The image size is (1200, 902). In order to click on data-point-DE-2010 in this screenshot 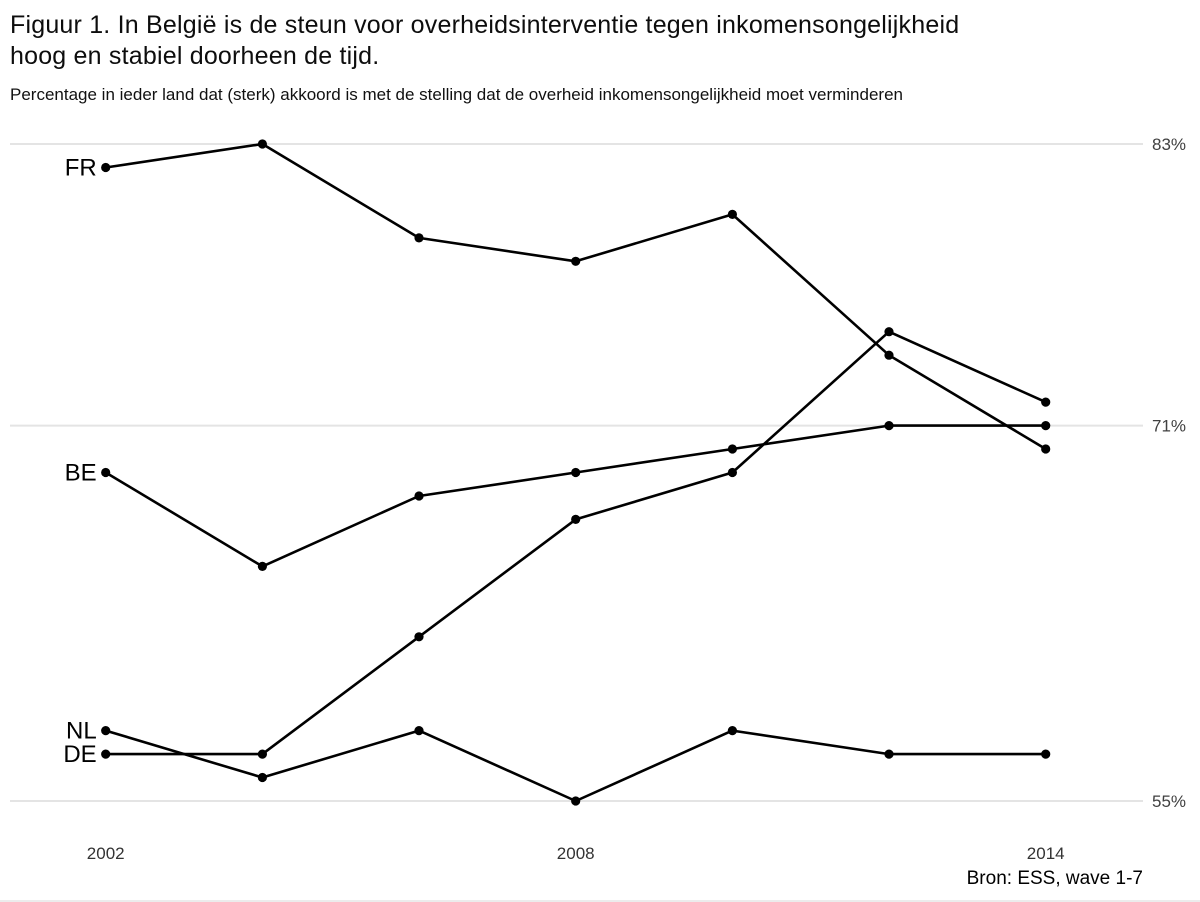, I will do `click(732, 472)`.